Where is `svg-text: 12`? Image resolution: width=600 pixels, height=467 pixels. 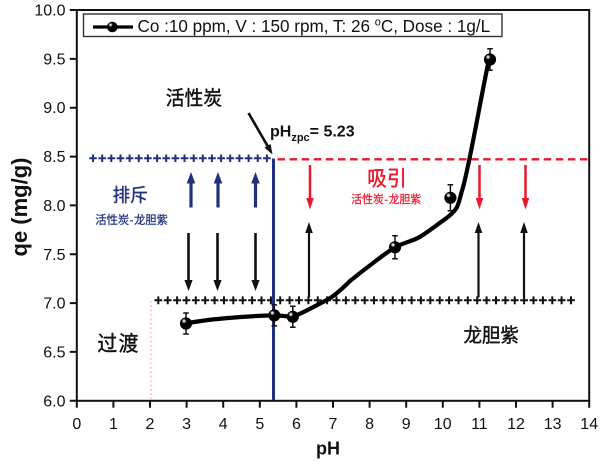 svg-text: 12 is located at coordinates (516, 424).